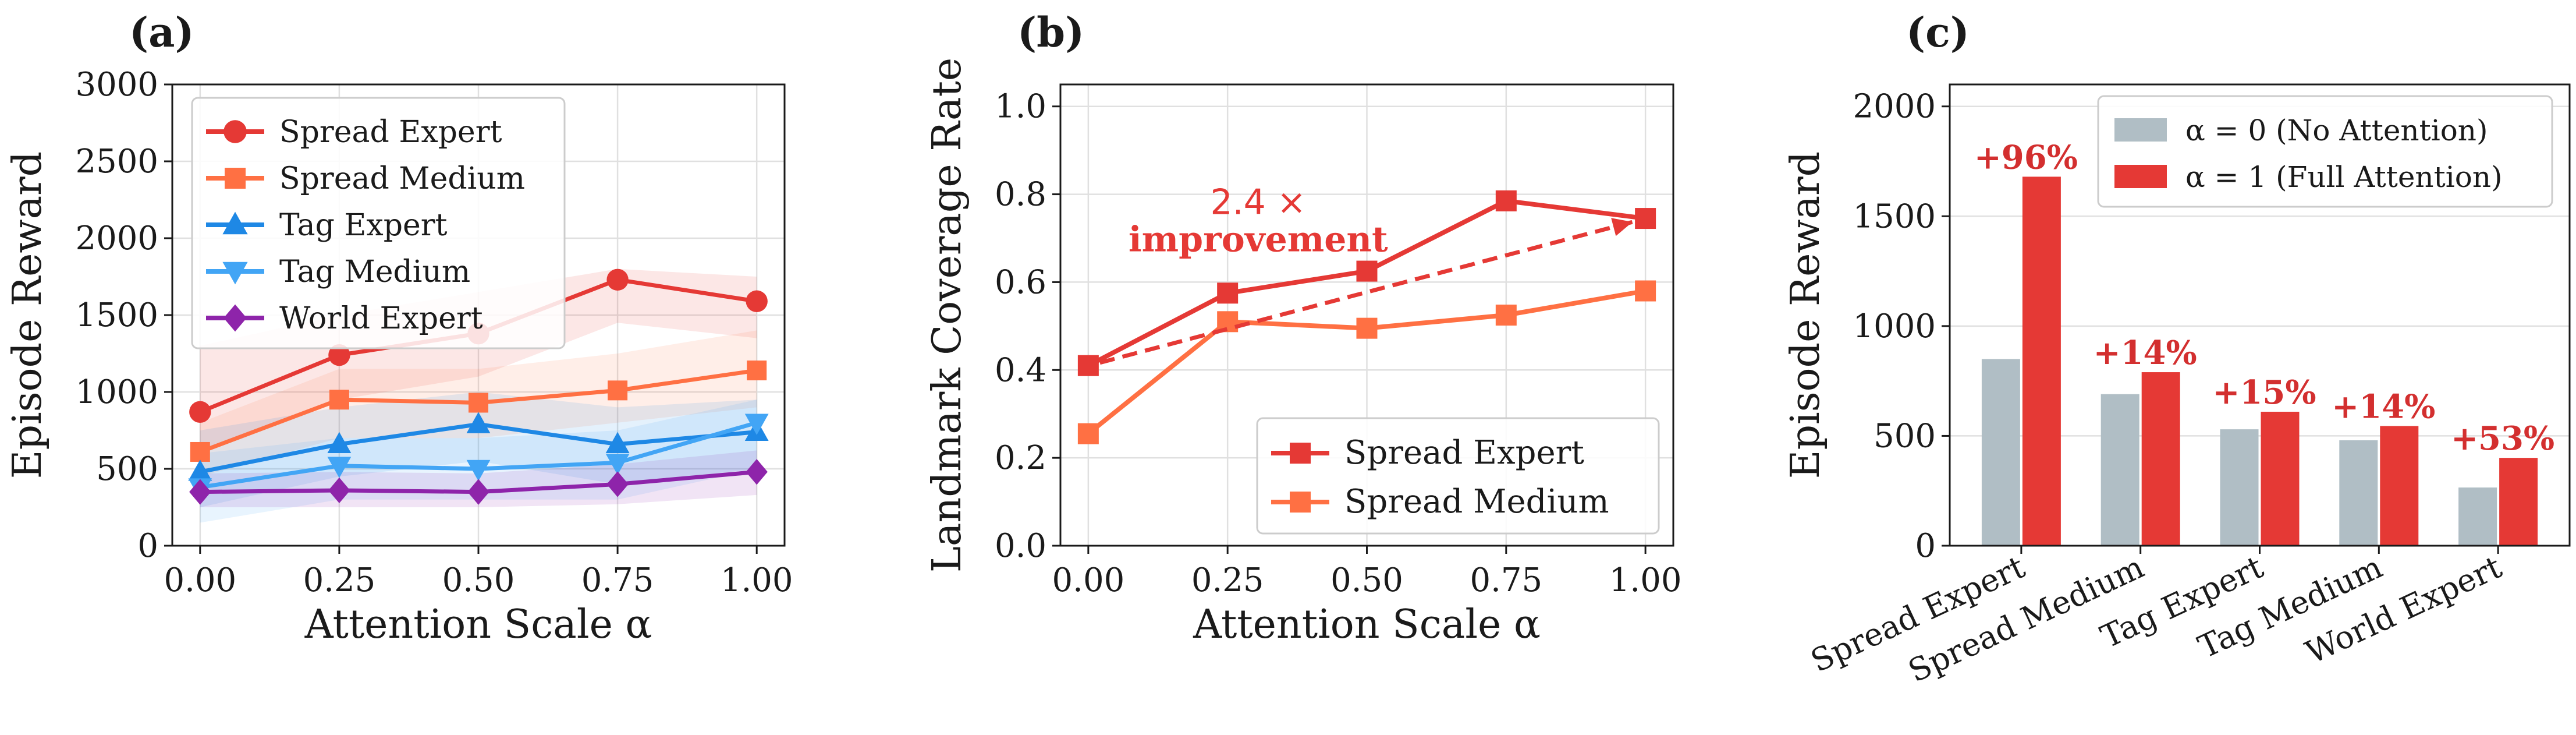 Image resolution: width=2576 pixels, height=735 pixels. What do you see at coordinates (2160, 459) in the screenshot?
I see `panel-c-bar-1-full-attention-spread-medium` at bounding box center [2160, 459].